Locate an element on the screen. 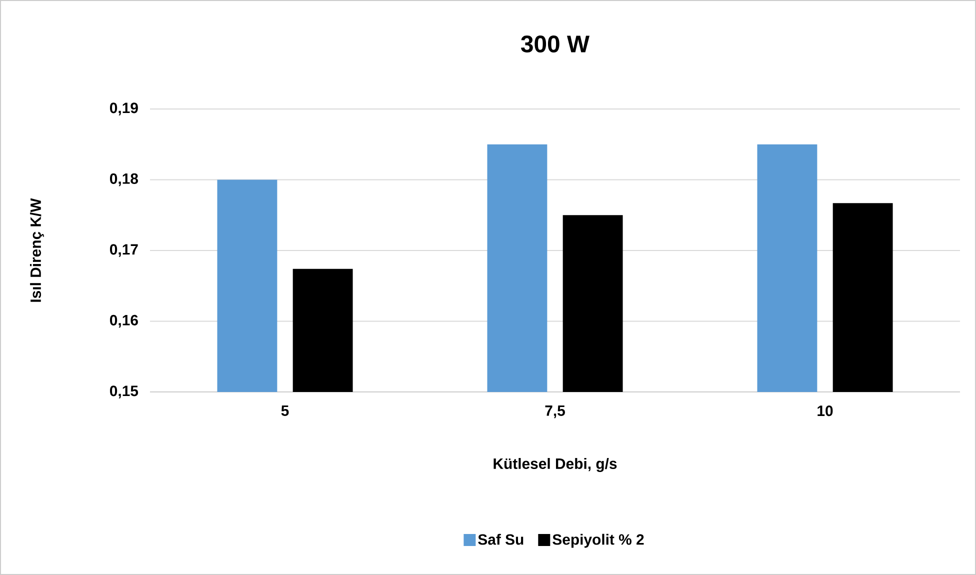 This screenshot has height=575, width=976. y-tick-label: 0,19 is located at coordinates (124, 109).